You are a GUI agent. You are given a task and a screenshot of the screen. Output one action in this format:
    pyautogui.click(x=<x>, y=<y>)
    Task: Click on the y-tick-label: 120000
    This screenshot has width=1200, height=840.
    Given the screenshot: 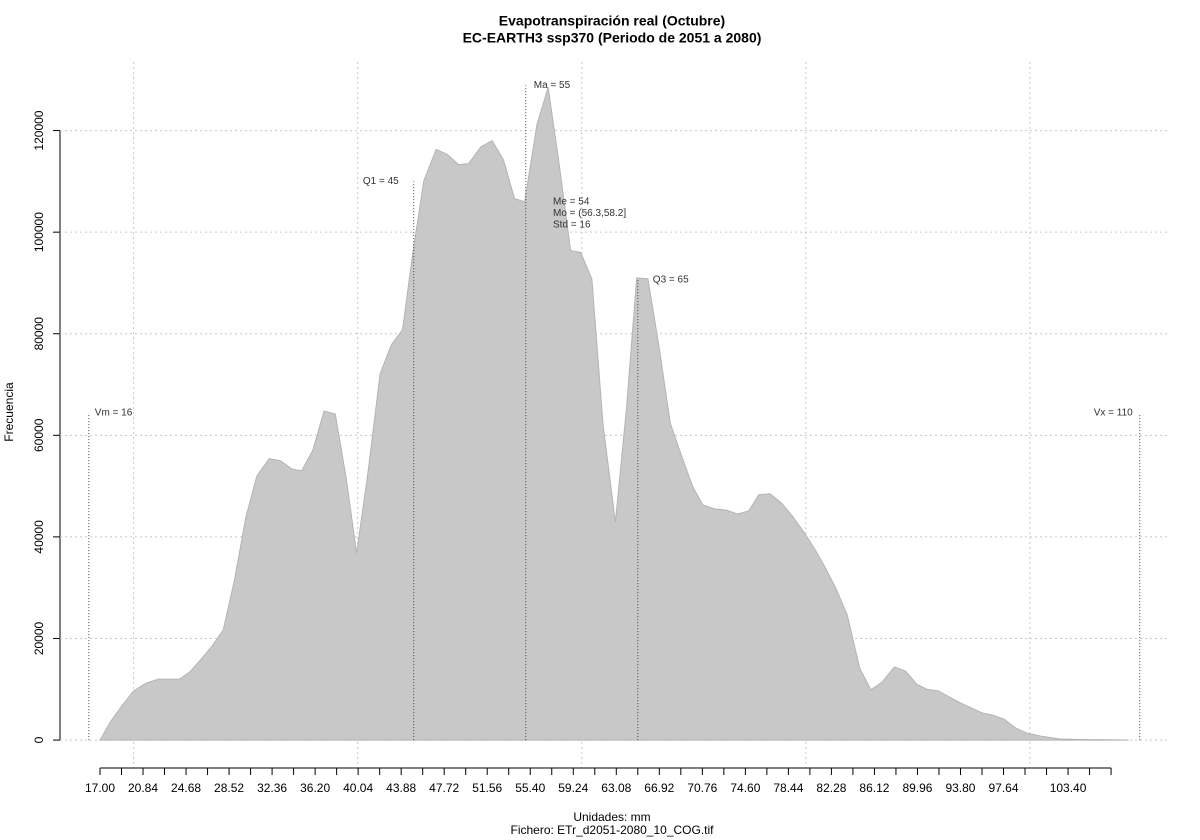 What is the action you would take?
    pyautogui.click(x=39, y=130)
    